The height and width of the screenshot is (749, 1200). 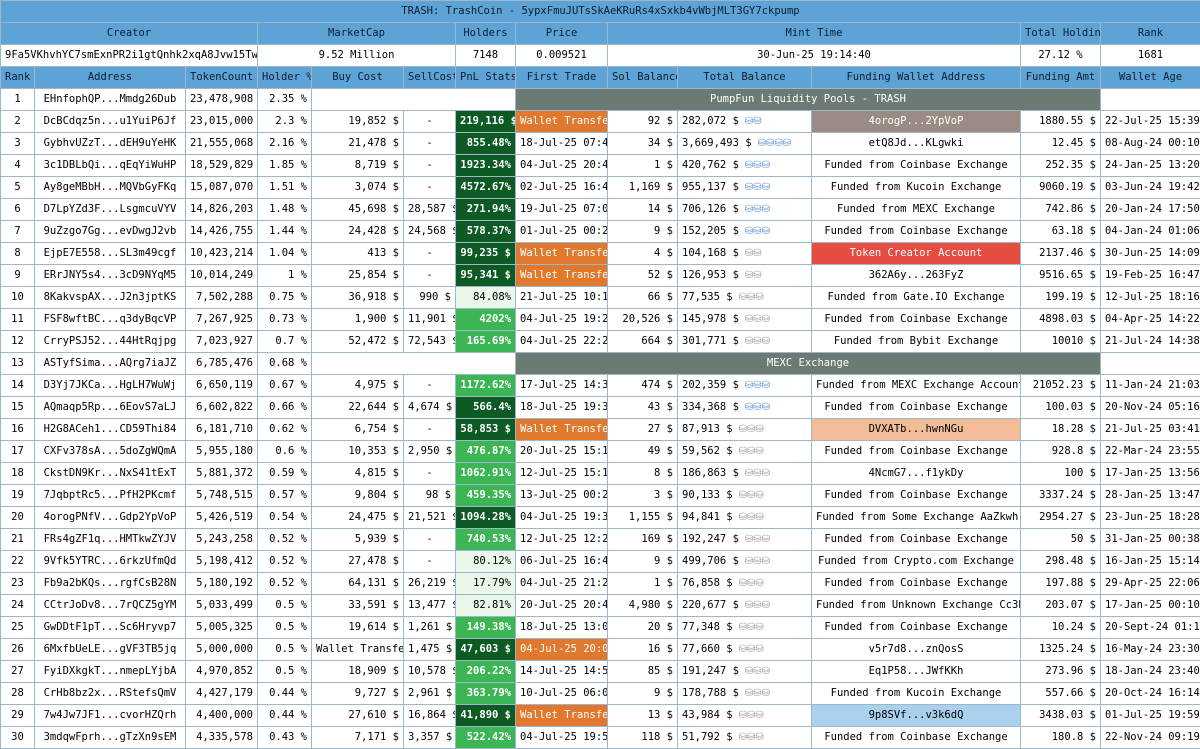 I want to click on column-header-pnl-stats: PnL Stats, so click(x=486, y=78).